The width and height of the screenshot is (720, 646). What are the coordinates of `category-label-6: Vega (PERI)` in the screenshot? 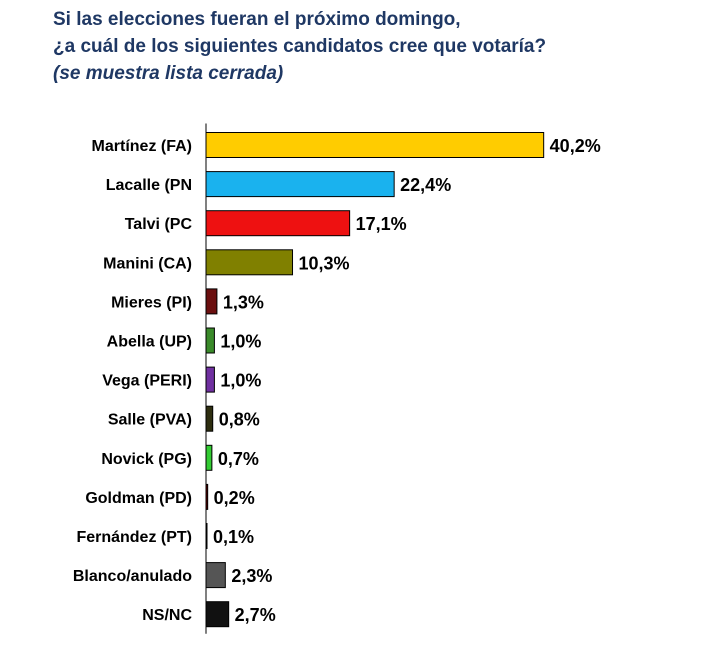 It's located at (147, 381).